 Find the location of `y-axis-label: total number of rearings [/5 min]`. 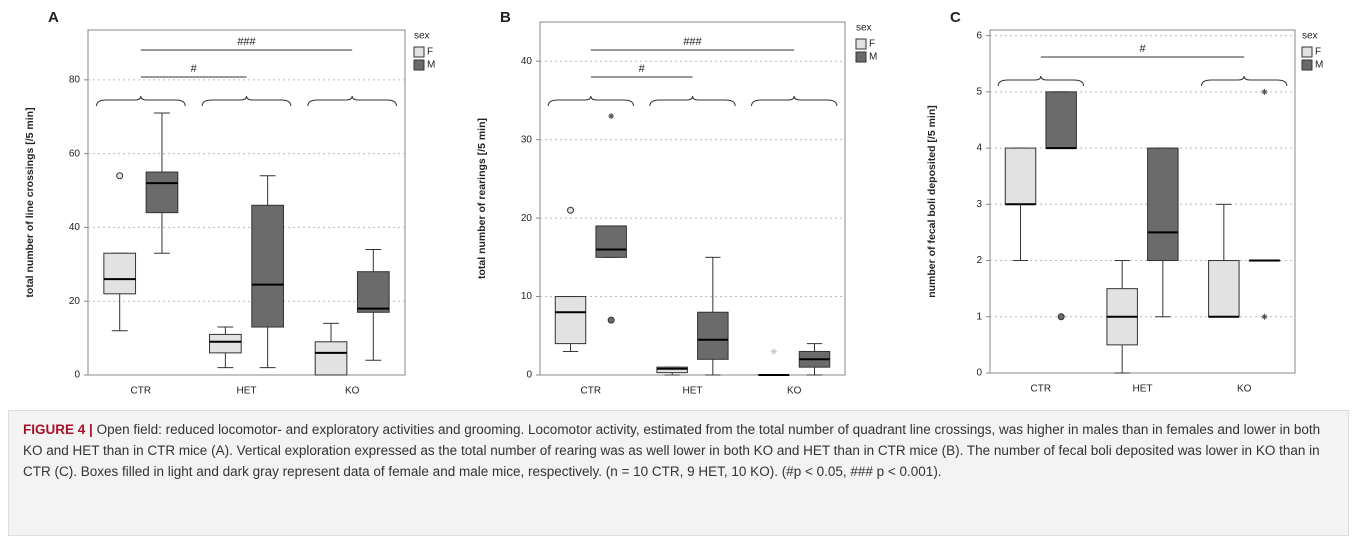

y-axis-label: total number of rearings [/5 min] is located at coordinates (482, 198).